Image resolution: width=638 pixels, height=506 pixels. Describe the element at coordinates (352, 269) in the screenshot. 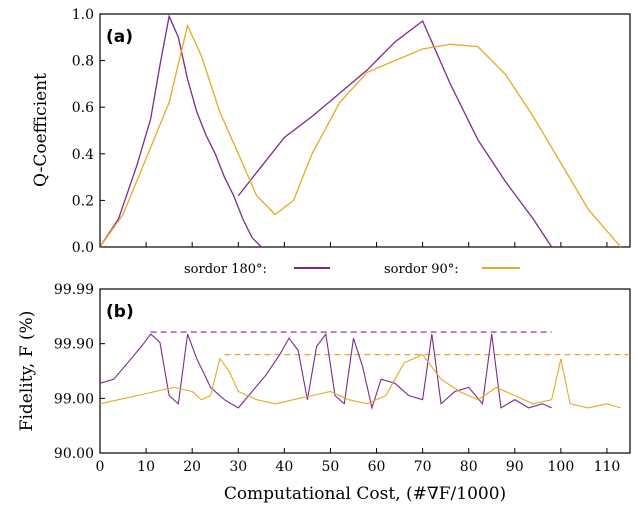

I see `legend: sordor 180°: sordor 90°:` at that location.